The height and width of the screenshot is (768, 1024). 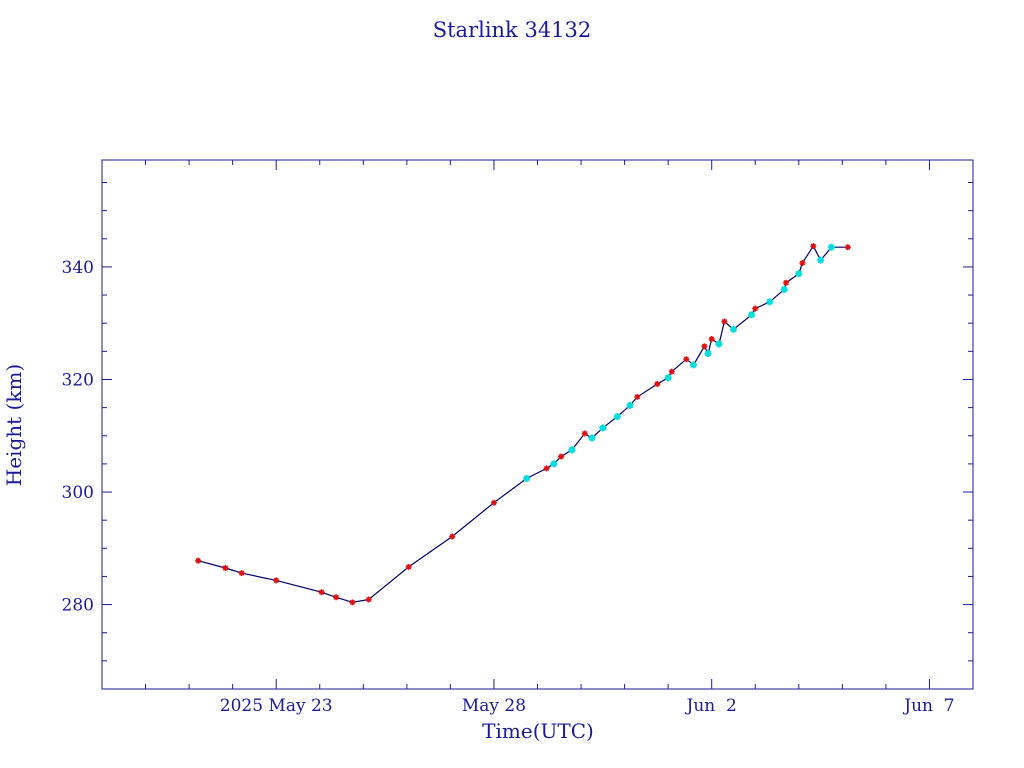 What do you see at coordinates (512, 30) in the screenshot?
I see `chart-title: Starlink 34132` at bounding box center [512, 30].